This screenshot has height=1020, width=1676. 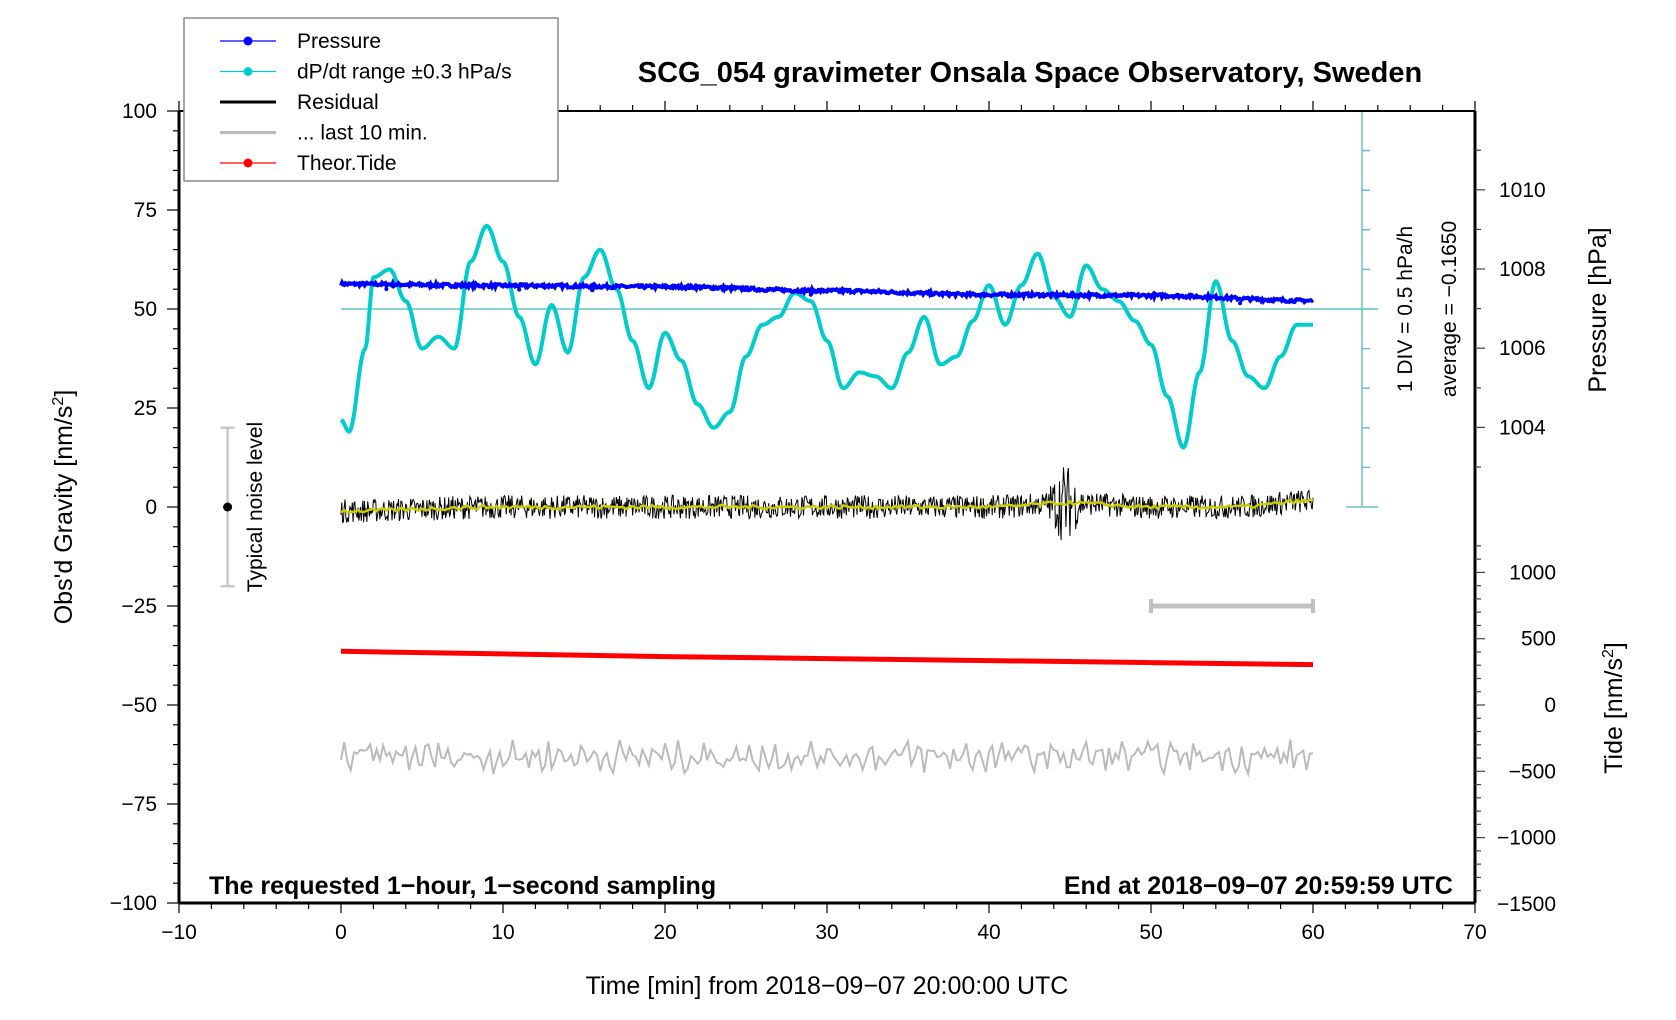 What do you see at coordinates (1522, 269) in the screenshot?
I see `pressure-tick-label: 1008` at bounding box center [1522, 269].